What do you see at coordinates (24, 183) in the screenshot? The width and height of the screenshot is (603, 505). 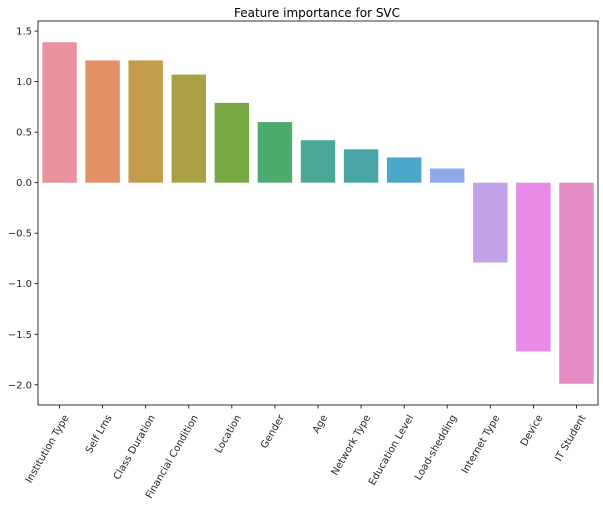 I see `y-tick-label: 0.0` at bounding box center [24, 183].